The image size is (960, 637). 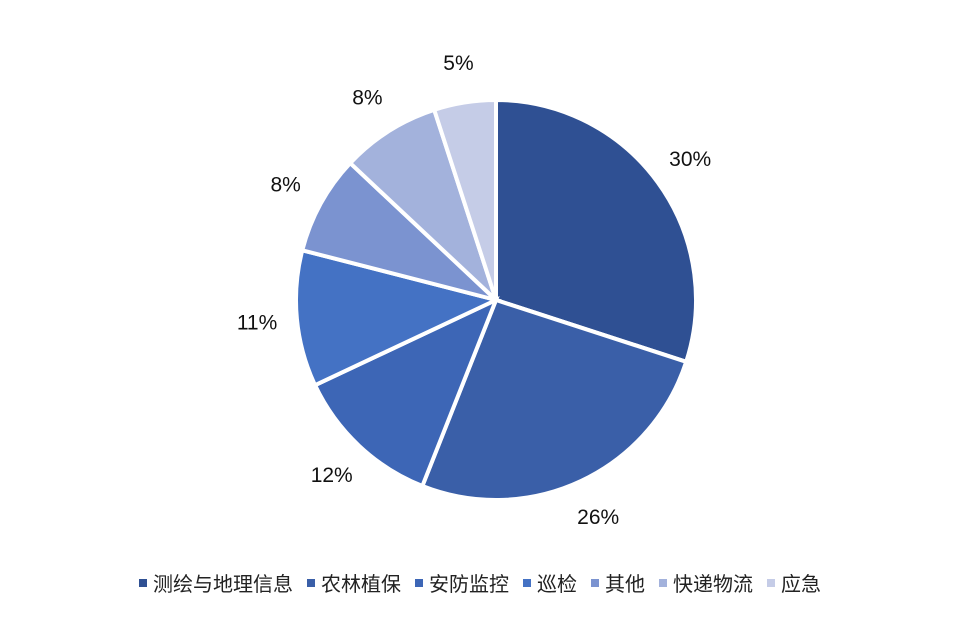 I want to click on data-label: 11%, so click(x=257, y=323).